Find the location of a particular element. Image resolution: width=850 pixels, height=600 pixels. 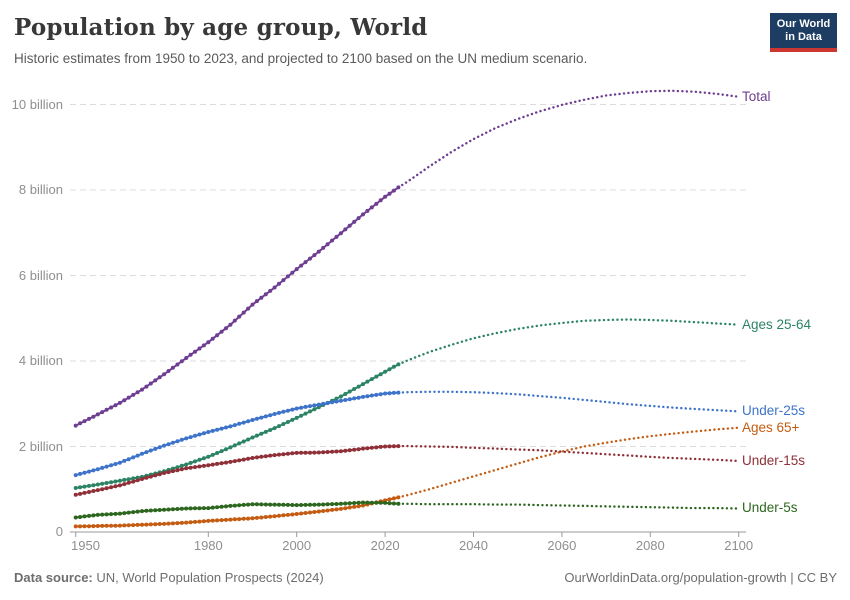

x-axis-tick-label: 2020 is located at coordinates (385, 545).